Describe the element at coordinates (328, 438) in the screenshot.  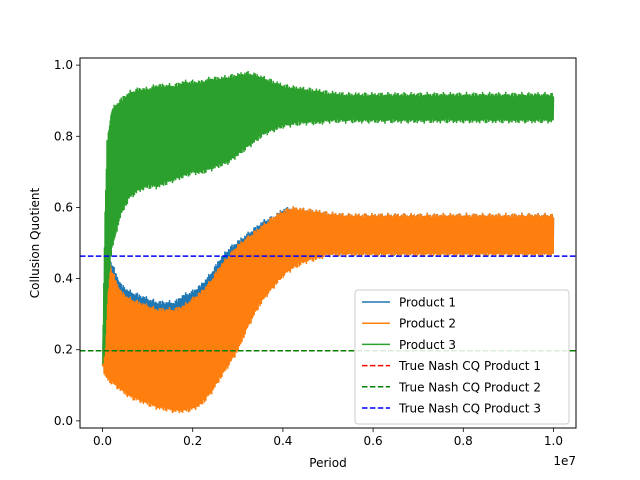
I see `x-axis-ticks: 0.0 0.2 0.4 0.6 0.8 1.0` at that location.